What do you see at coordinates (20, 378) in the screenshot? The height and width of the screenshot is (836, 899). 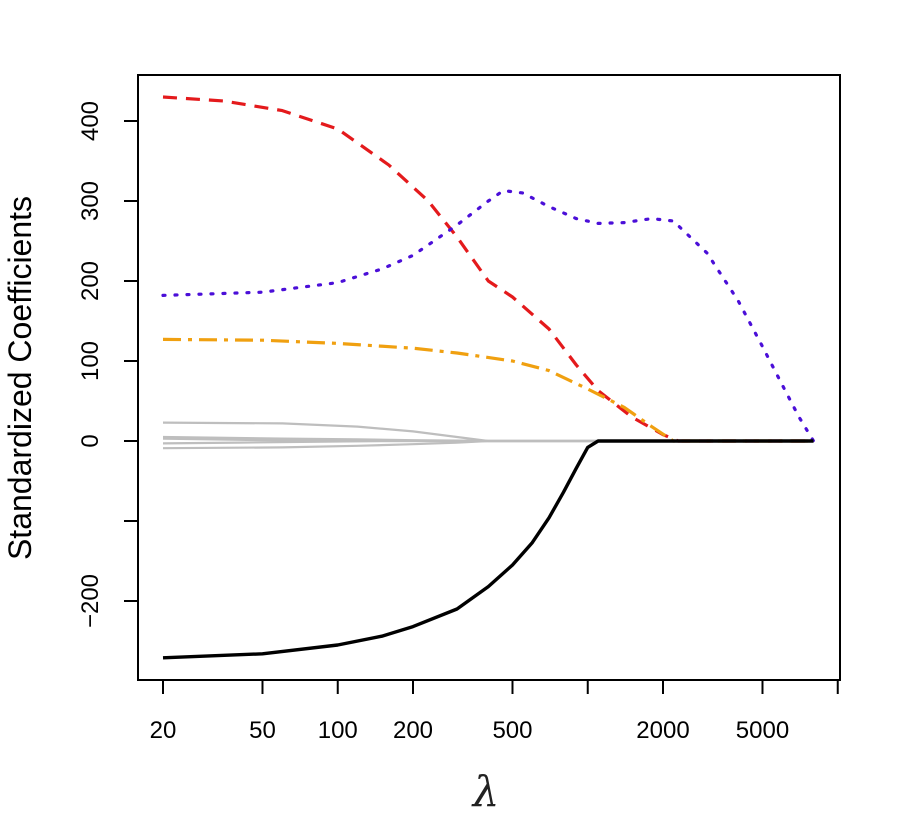 I see `y-axis-title: Standardized Coefficients` at bounding box center [20, 378].